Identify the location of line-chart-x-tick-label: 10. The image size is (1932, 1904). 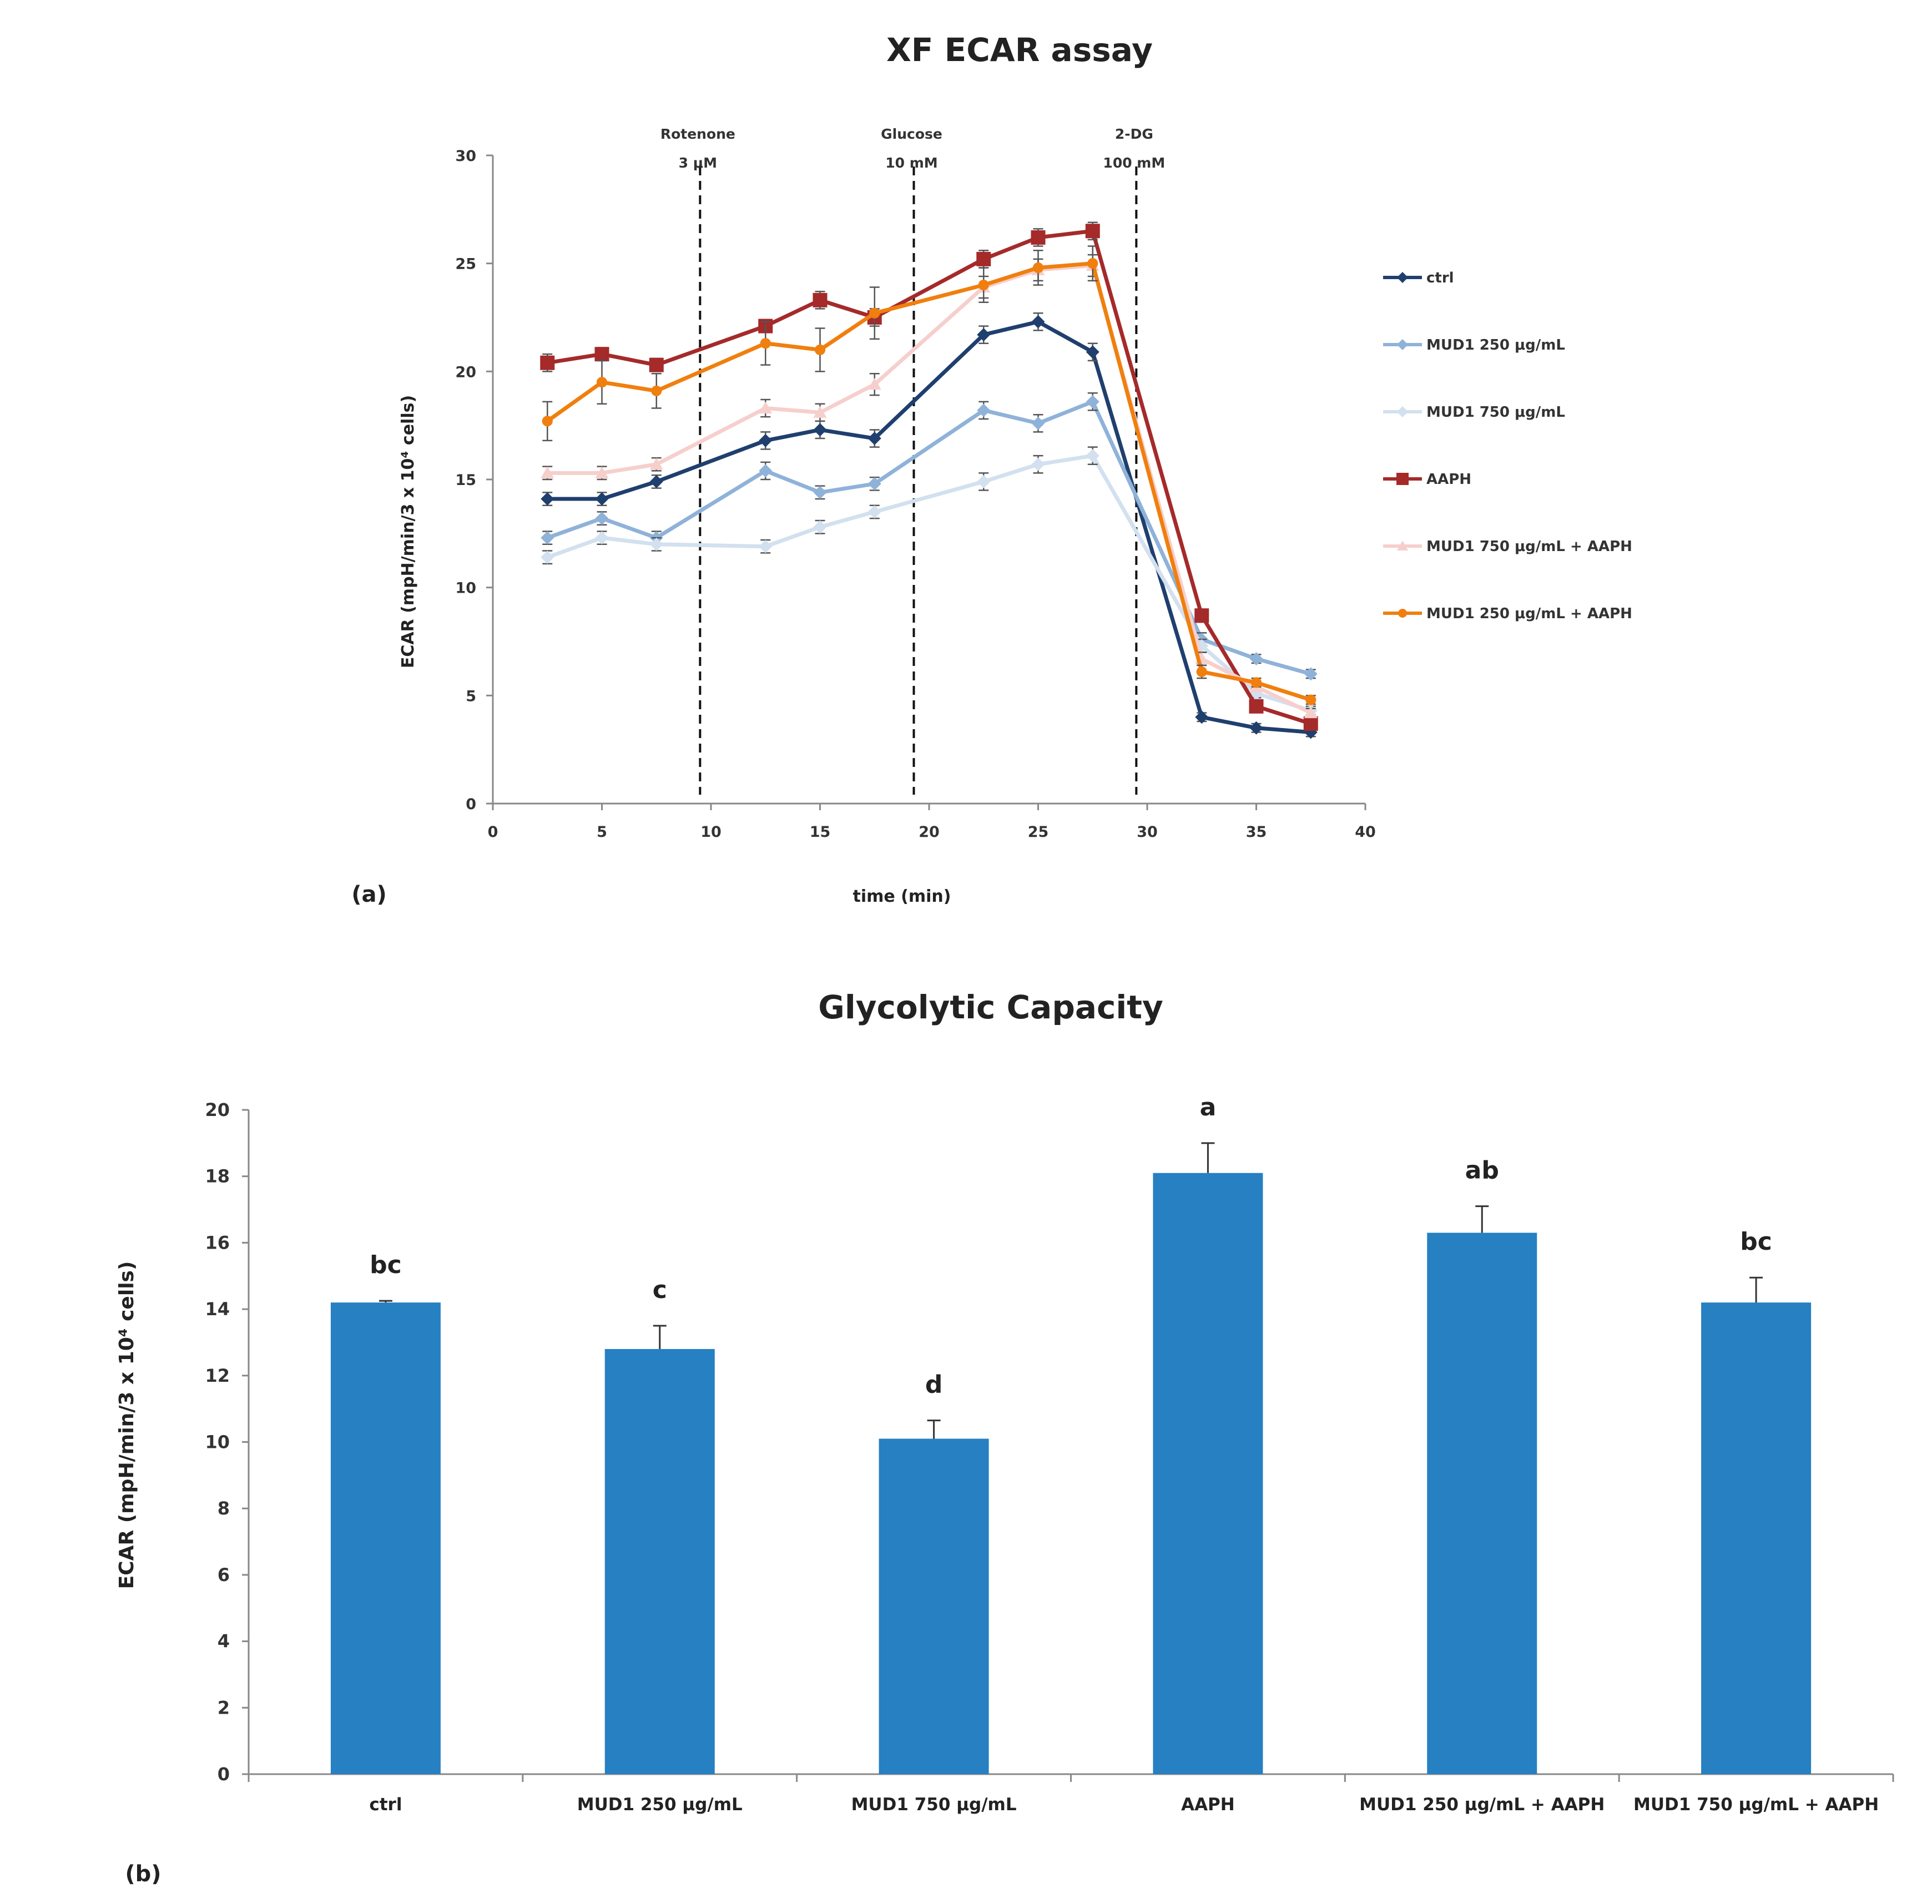
(711, 832).